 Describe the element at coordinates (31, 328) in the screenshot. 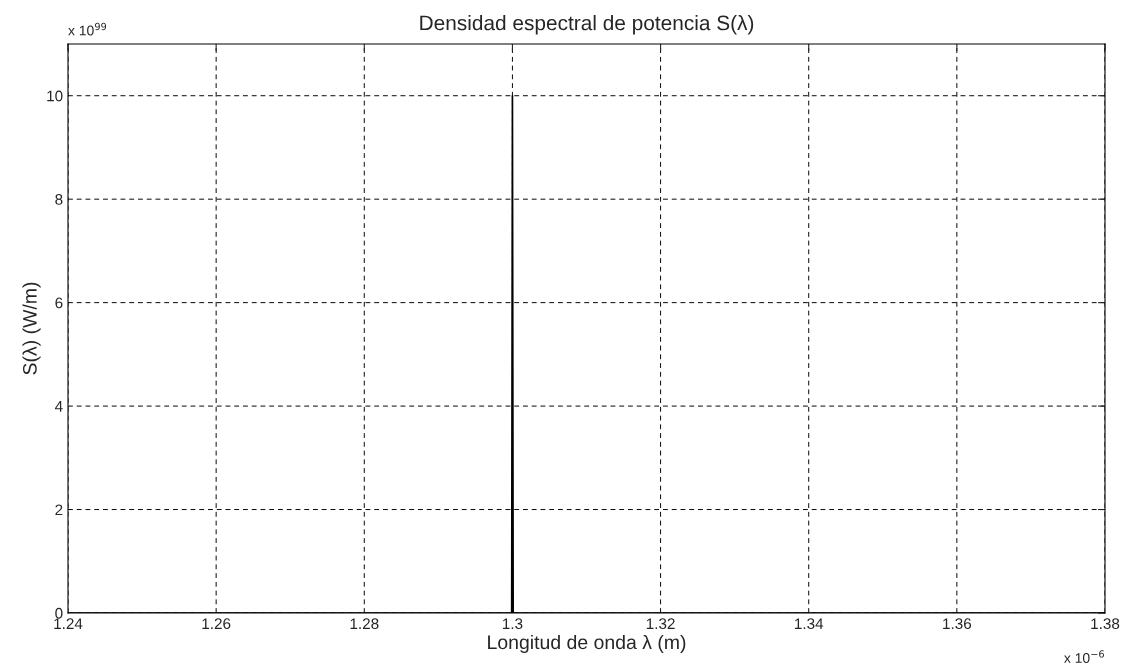

I see `y-axis-title: S(λ) (W/m)` at that location.